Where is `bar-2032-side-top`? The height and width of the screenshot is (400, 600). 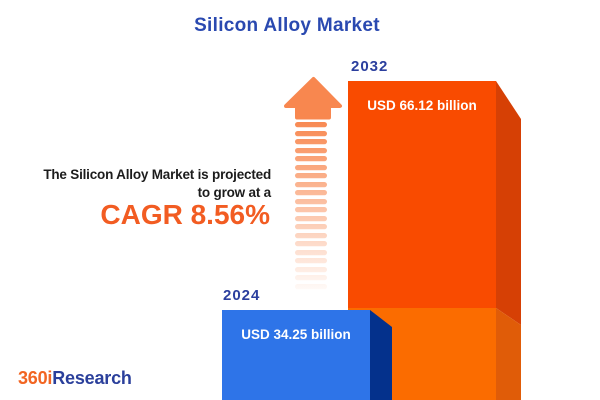
bar-2032-side-top is located at coordinates (508, 203).